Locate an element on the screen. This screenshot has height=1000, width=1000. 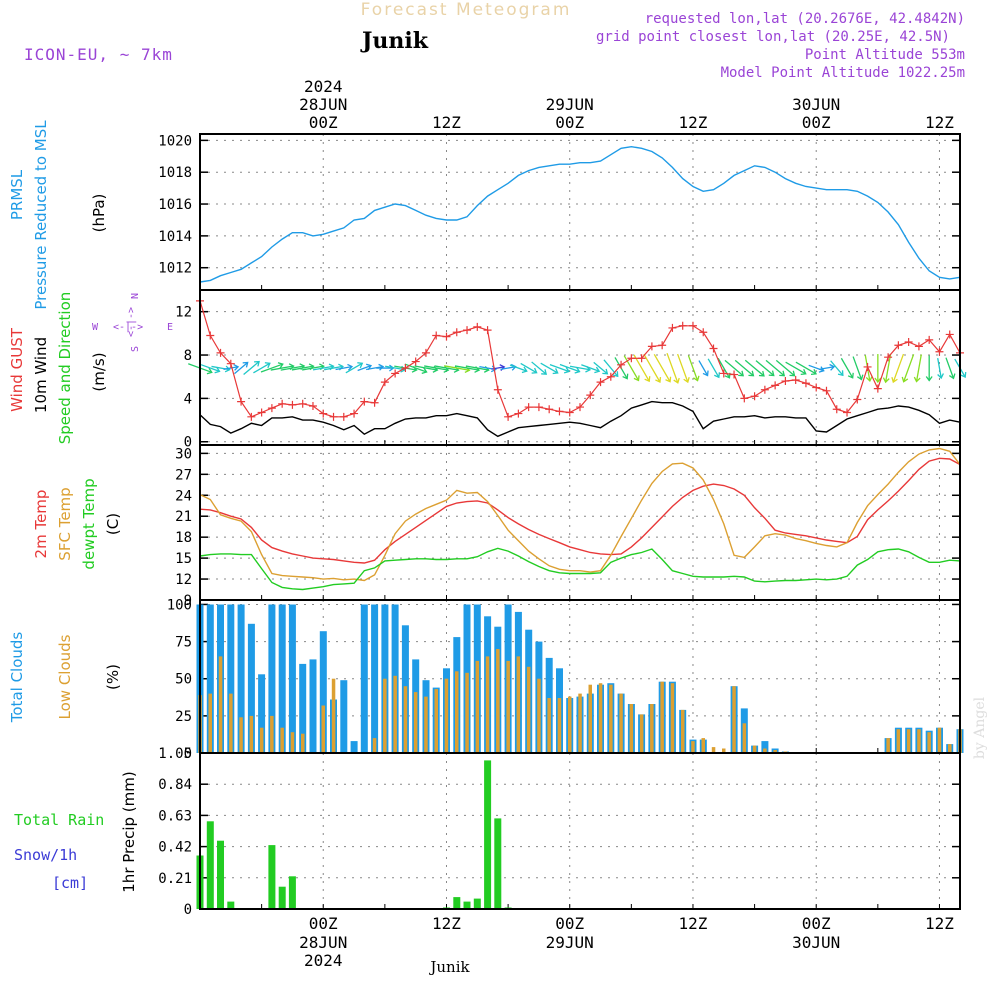
wind-gust-label: Wind GUST is located at coordinates (17, 369).